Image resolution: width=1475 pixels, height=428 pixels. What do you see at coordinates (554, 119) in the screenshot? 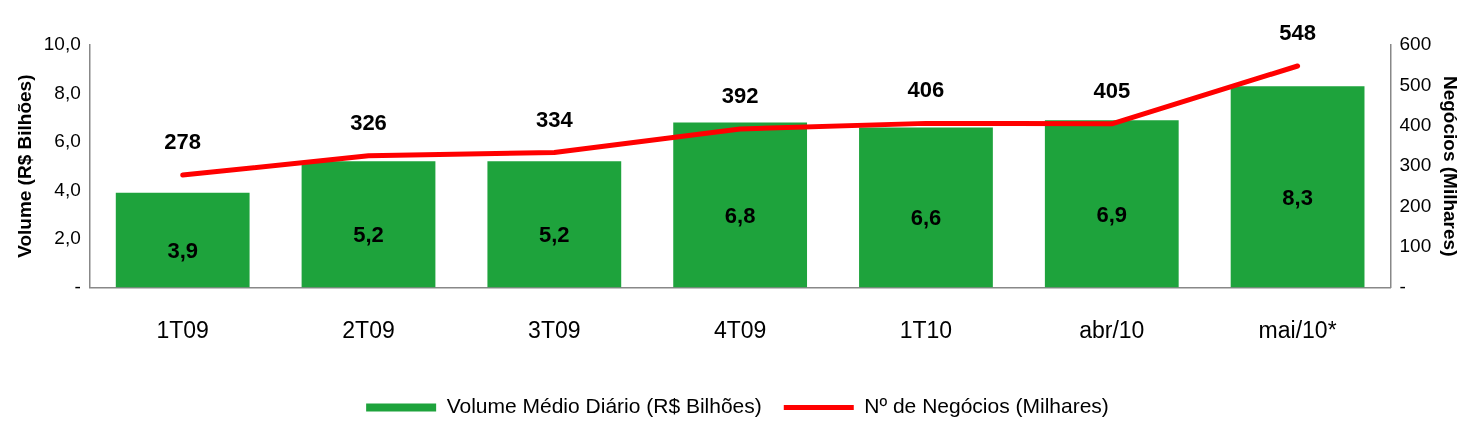
I see `data-label: 334` at bounding box center [554, 119].